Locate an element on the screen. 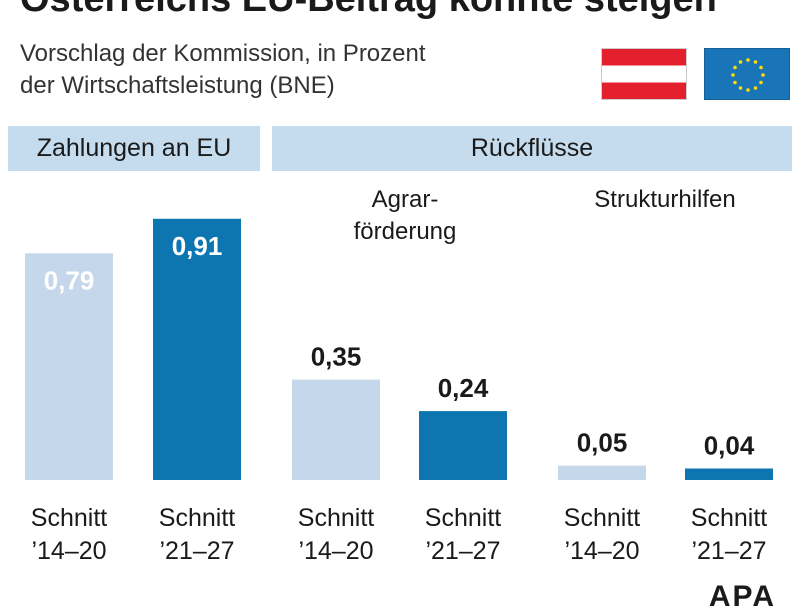 The width and height of the screenshot is (800, 614). category-label-6-line-1: Schnitt is located at coordinates (729, 518).